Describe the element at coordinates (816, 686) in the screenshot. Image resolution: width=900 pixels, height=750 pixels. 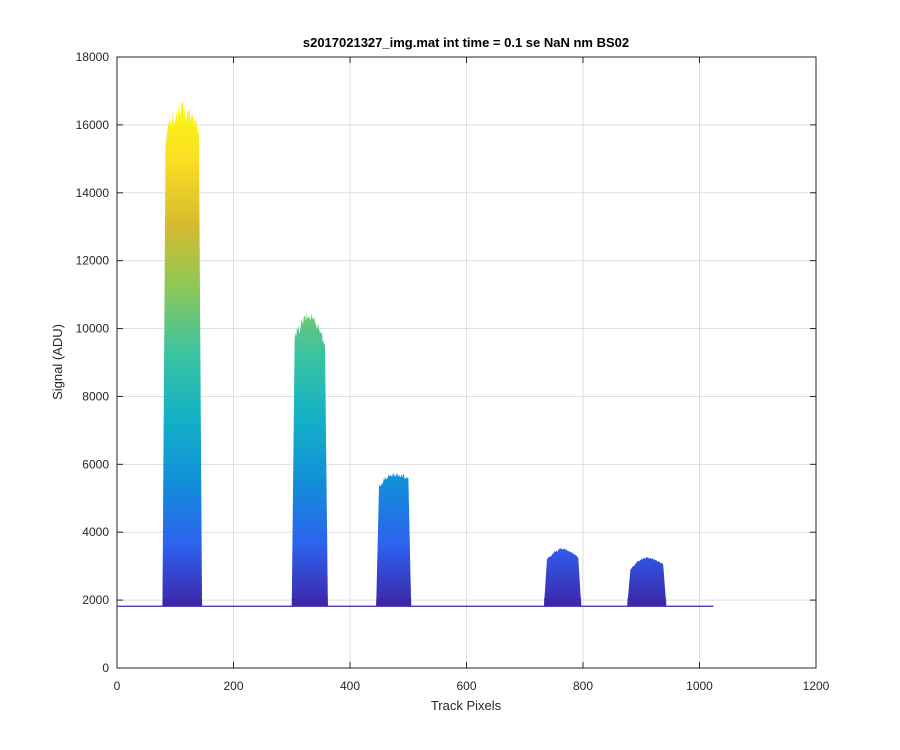
I see `x-tick-label: 1200` at that location.